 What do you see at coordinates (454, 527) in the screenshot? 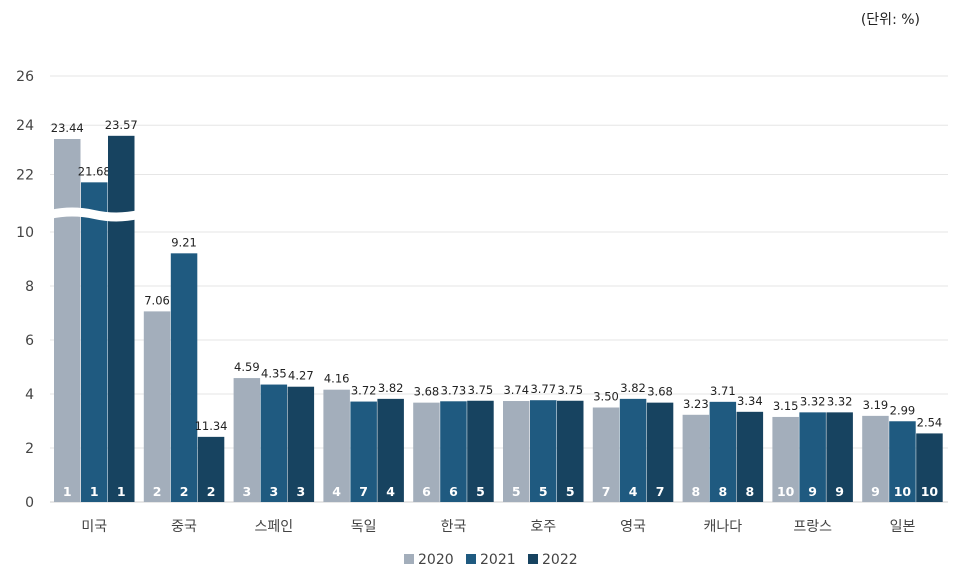
I see `x-tick-label: 한국` at bounding box center [454, 527].